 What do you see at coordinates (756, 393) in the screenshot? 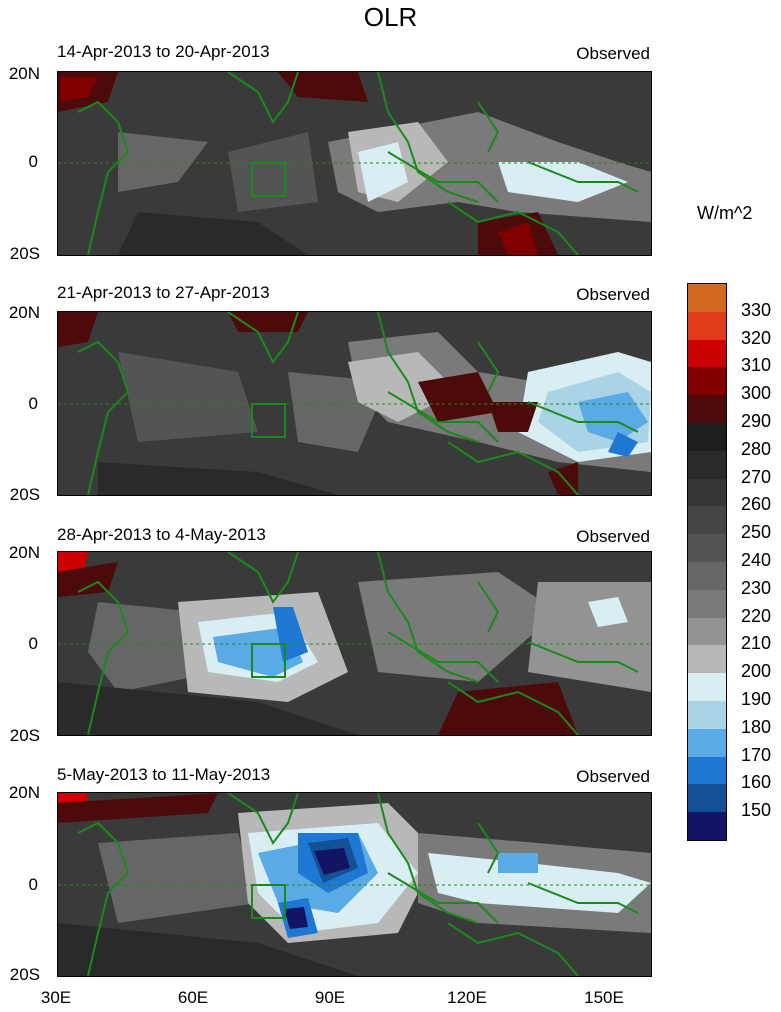
I see `colorbar-tick-label: 300` at bounding box center [756, 393].